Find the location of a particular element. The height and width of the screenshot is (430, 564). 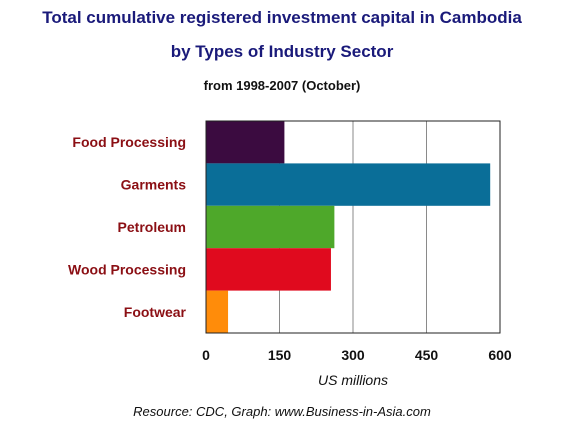

chart-title-line2: by Types of Industry Sector is located at coordinates (282, 51).